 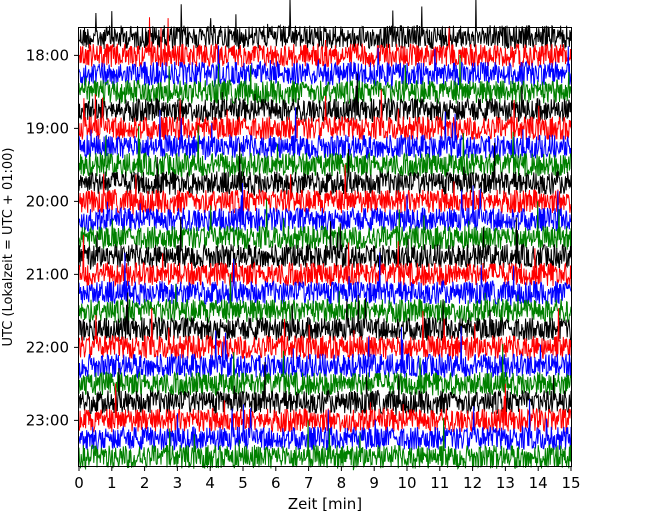 I want to click on x-tick-label: 9, so click(x=374, y=483).